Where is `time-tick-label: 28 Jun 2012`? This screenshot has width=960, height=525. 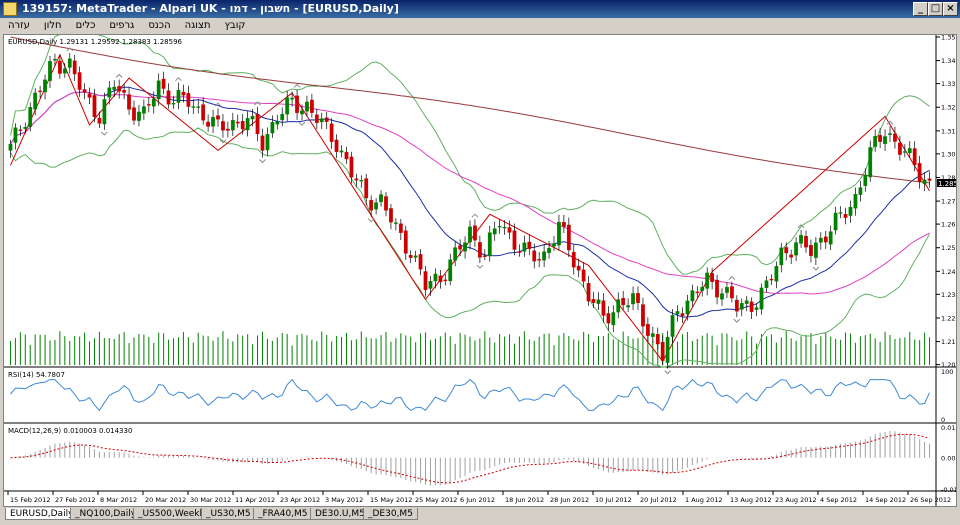 time-tick-label: 28 Jun 2012 is located at coordinates (569, 500).